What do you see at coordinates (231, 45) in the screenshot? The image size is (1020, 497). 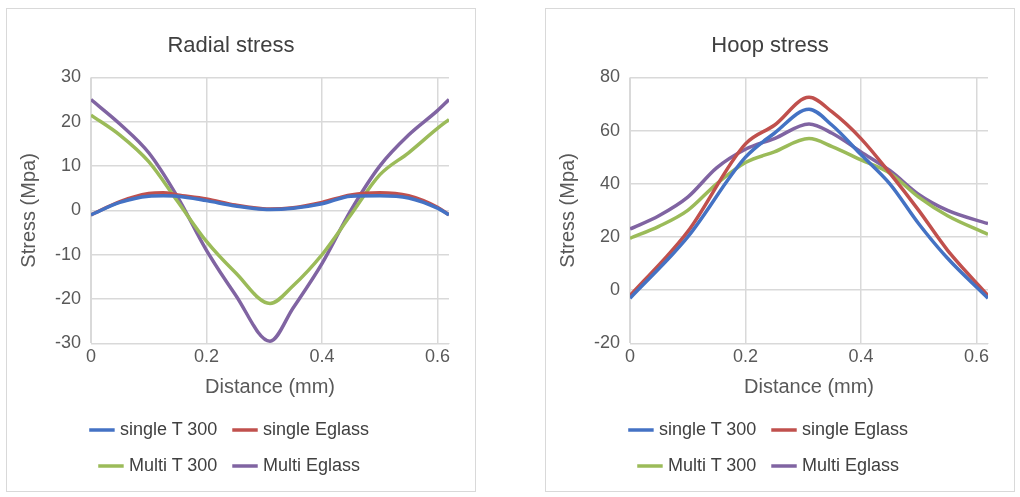 I see `chart-title: Radial stress` at bounding box center [231, 45].